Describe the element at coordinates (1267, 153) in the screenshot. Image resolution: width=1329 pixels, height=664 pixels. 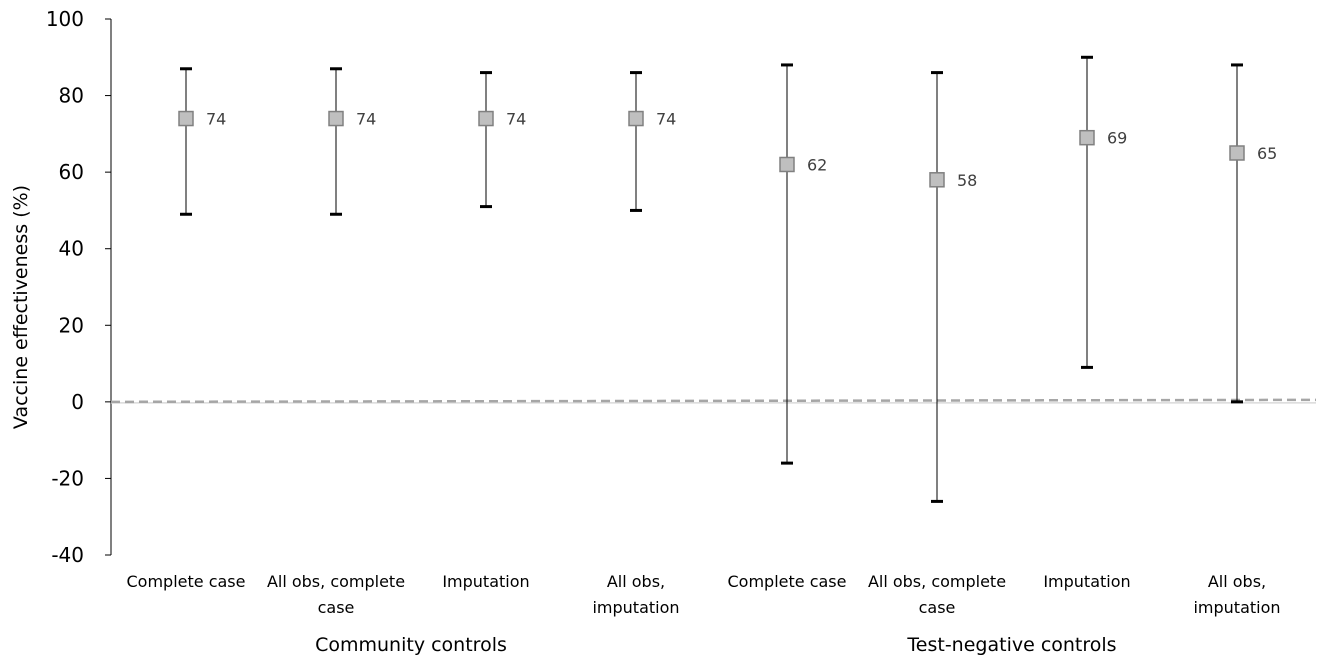
I see `data-label: 65` at that location.